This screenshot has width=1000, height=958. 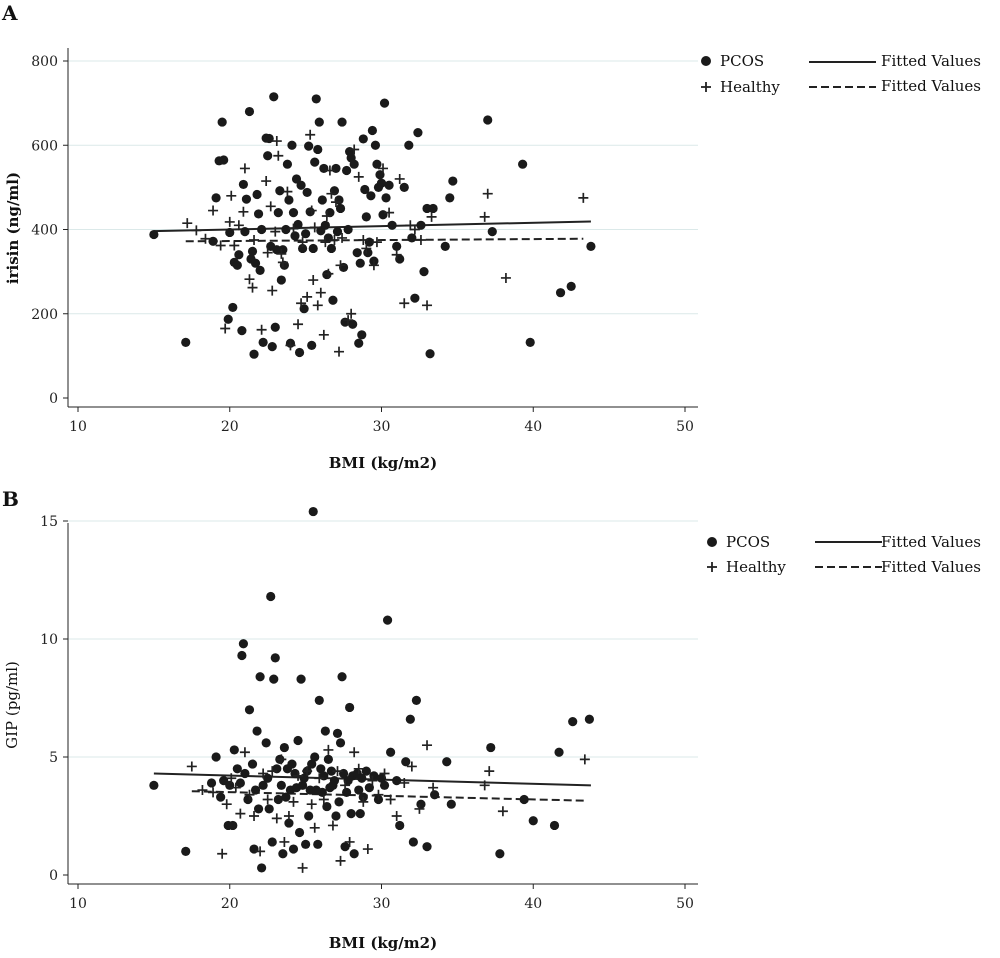 What do you see at coordinates (931, 61) in the screenshot?
I see `legend-fit-solid-label: Fitted Values` at bounding box center [931, 61].